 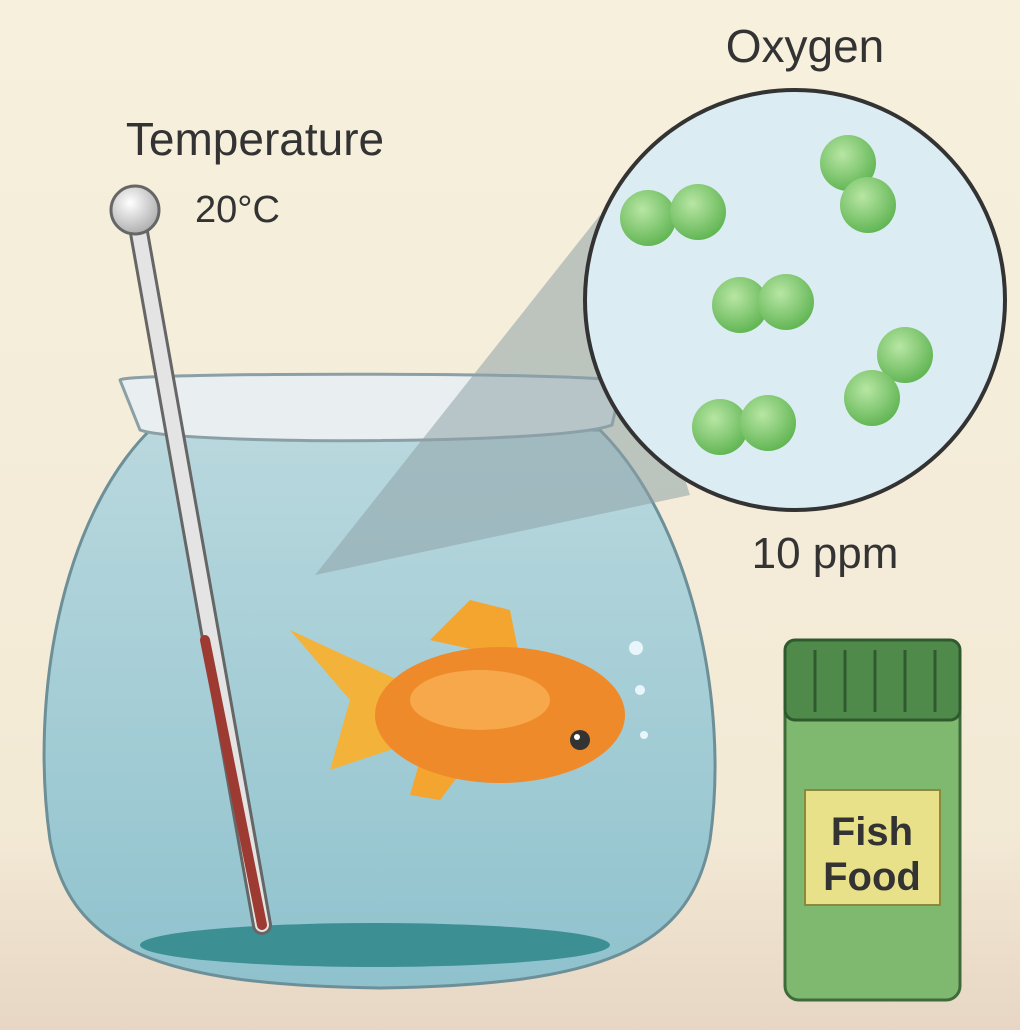 I want to click on goldfish, so click(x=469, y=700).